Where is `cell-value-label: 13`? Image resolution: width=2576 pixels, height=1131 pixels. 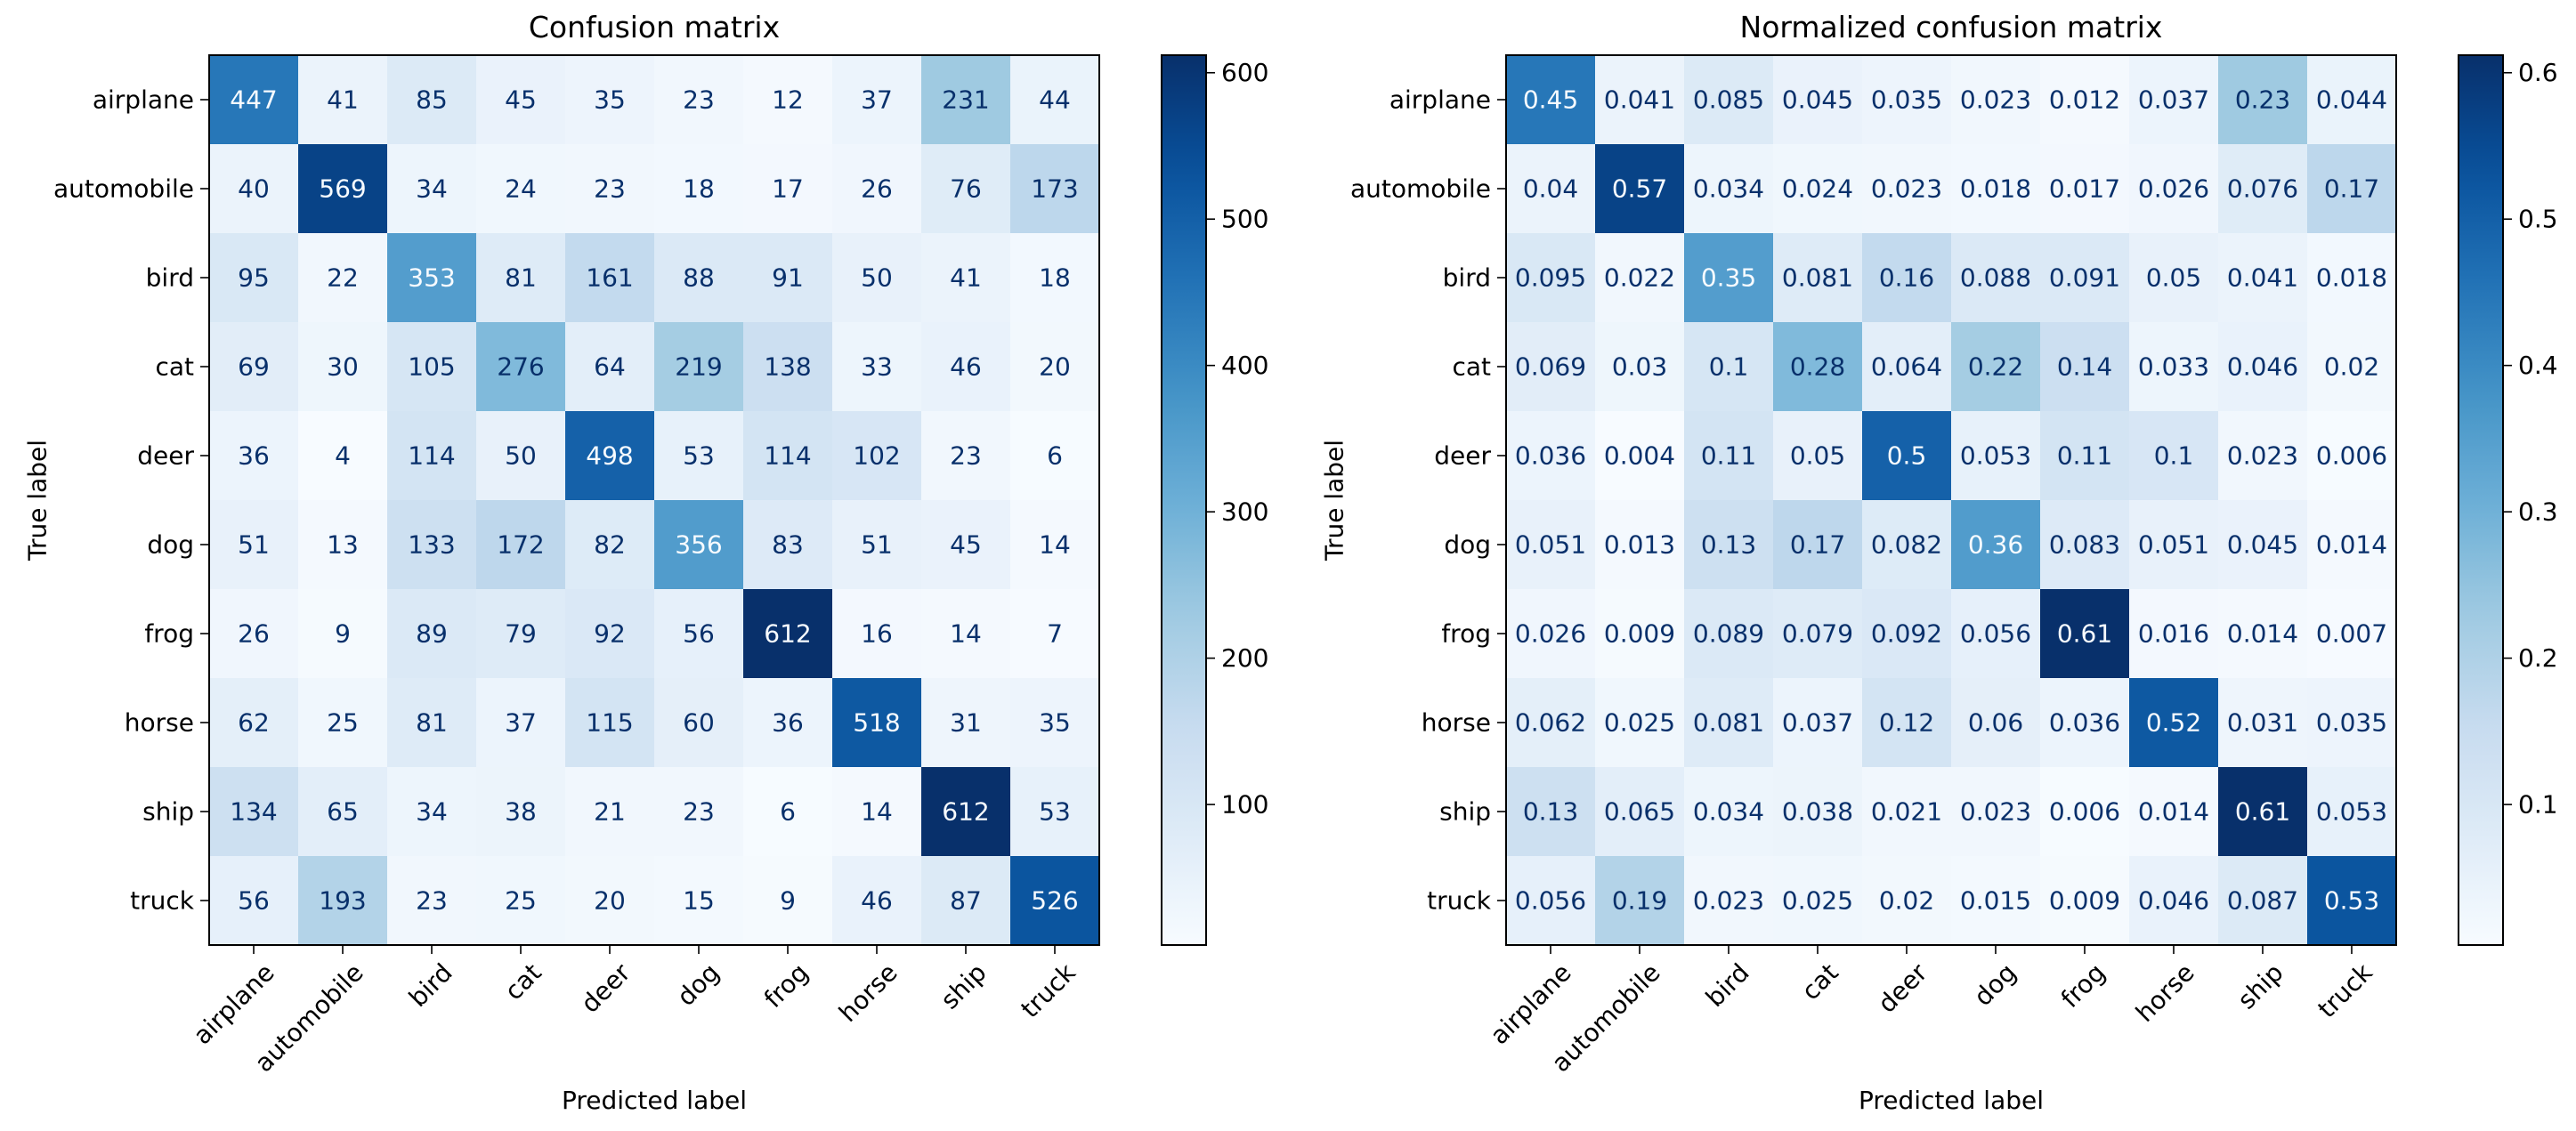
cell-value-label: 13 is located at coordinates (343, 545).